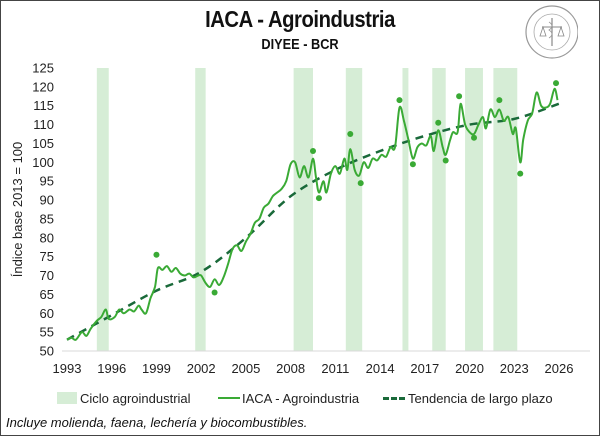 The width and height of the screenshot is (600, 436). I want to click on legend-swatch-line, so click(229, 398).